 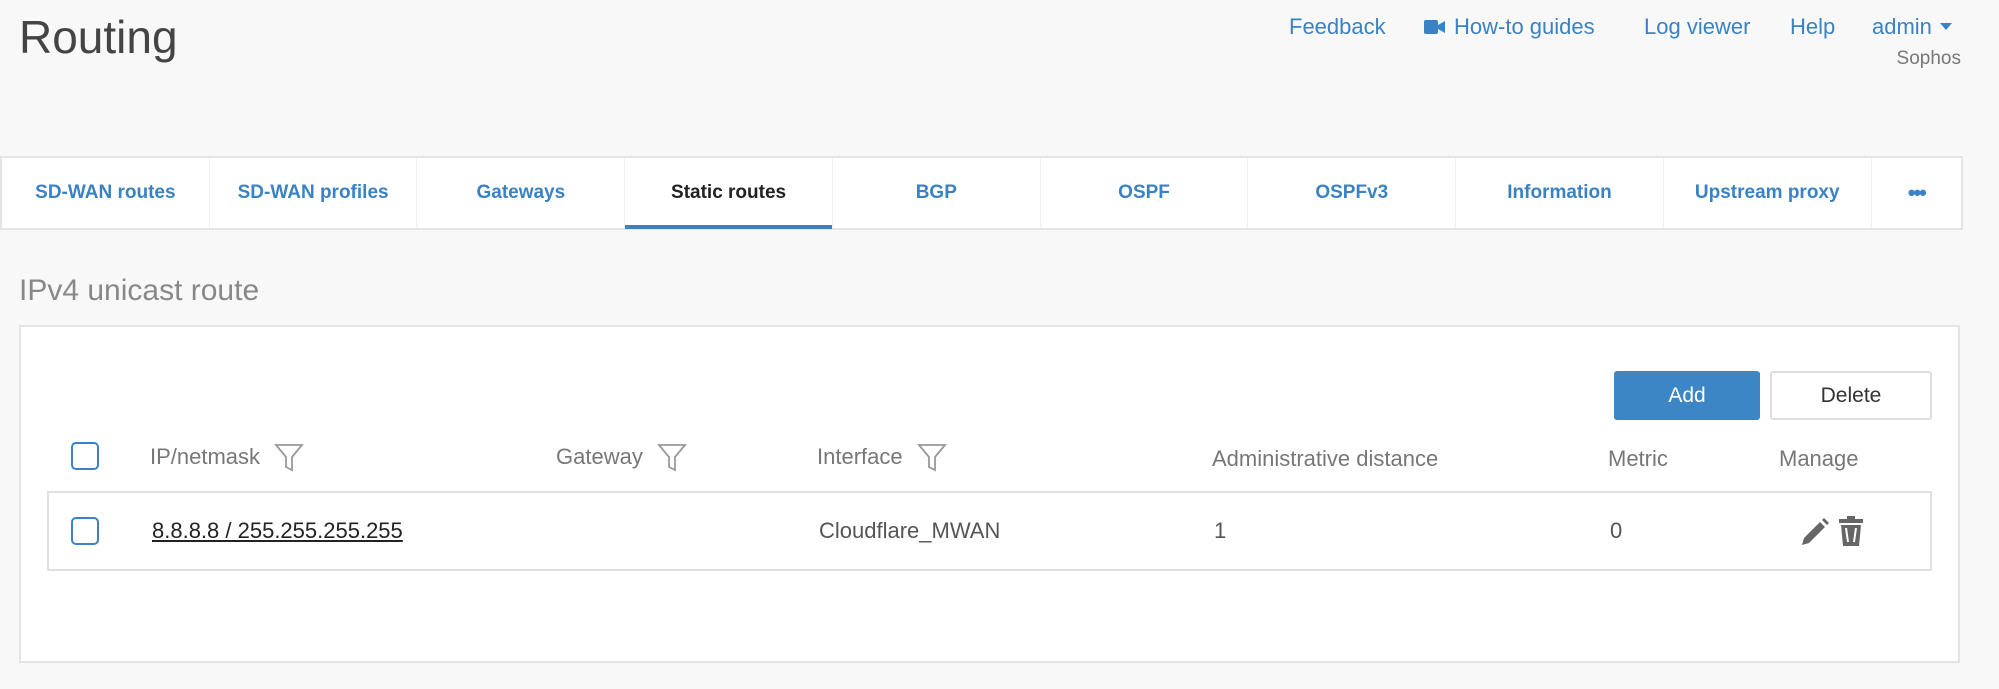 I want to click on tab-ospf: OSPF, so click(x=1145, y=193).